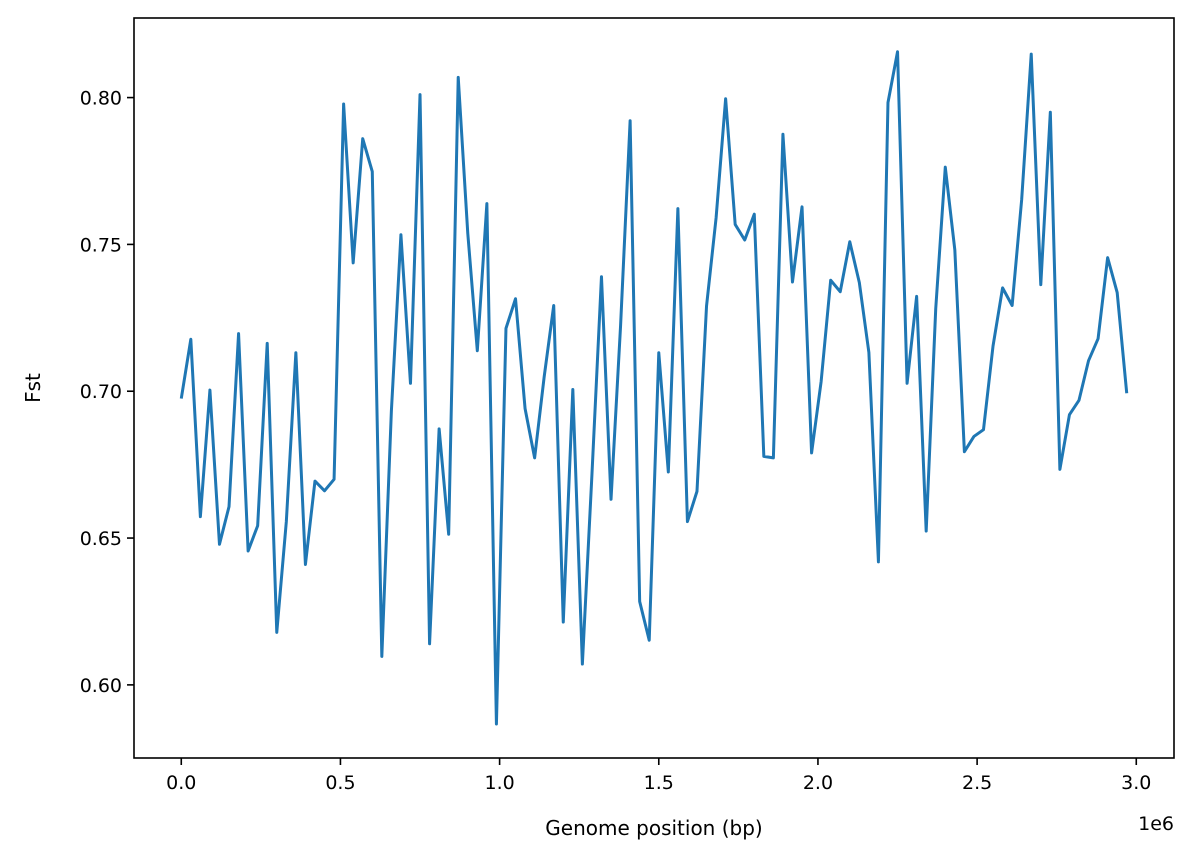  Describe the element at coordinates (1136, 783) in the screenshot. I see `x-tick-label: 3.0` at that location.